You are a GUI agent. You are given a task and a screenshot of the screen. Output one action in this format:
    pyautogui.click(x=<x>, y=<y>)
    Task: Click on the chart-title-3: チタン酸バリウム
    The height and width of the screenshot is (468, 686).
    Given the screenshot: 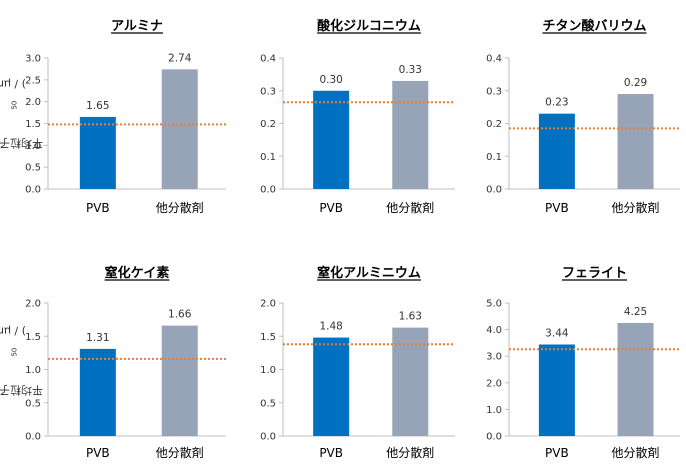 What is the action you would take?
    pyautogui.click(x=594, y=26)
    